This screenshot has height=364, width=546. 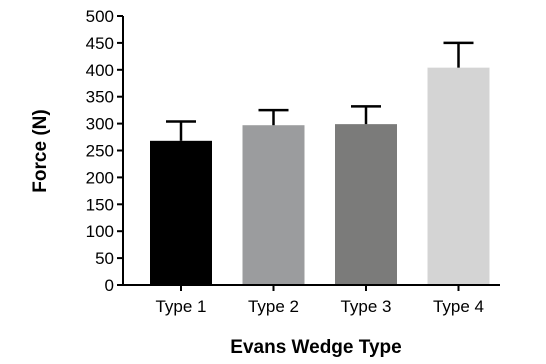 What do you see at coordinates (100, 43) in the screenshot?
I see `y-tick-label-450: 450` at bounding box center [100, 43].